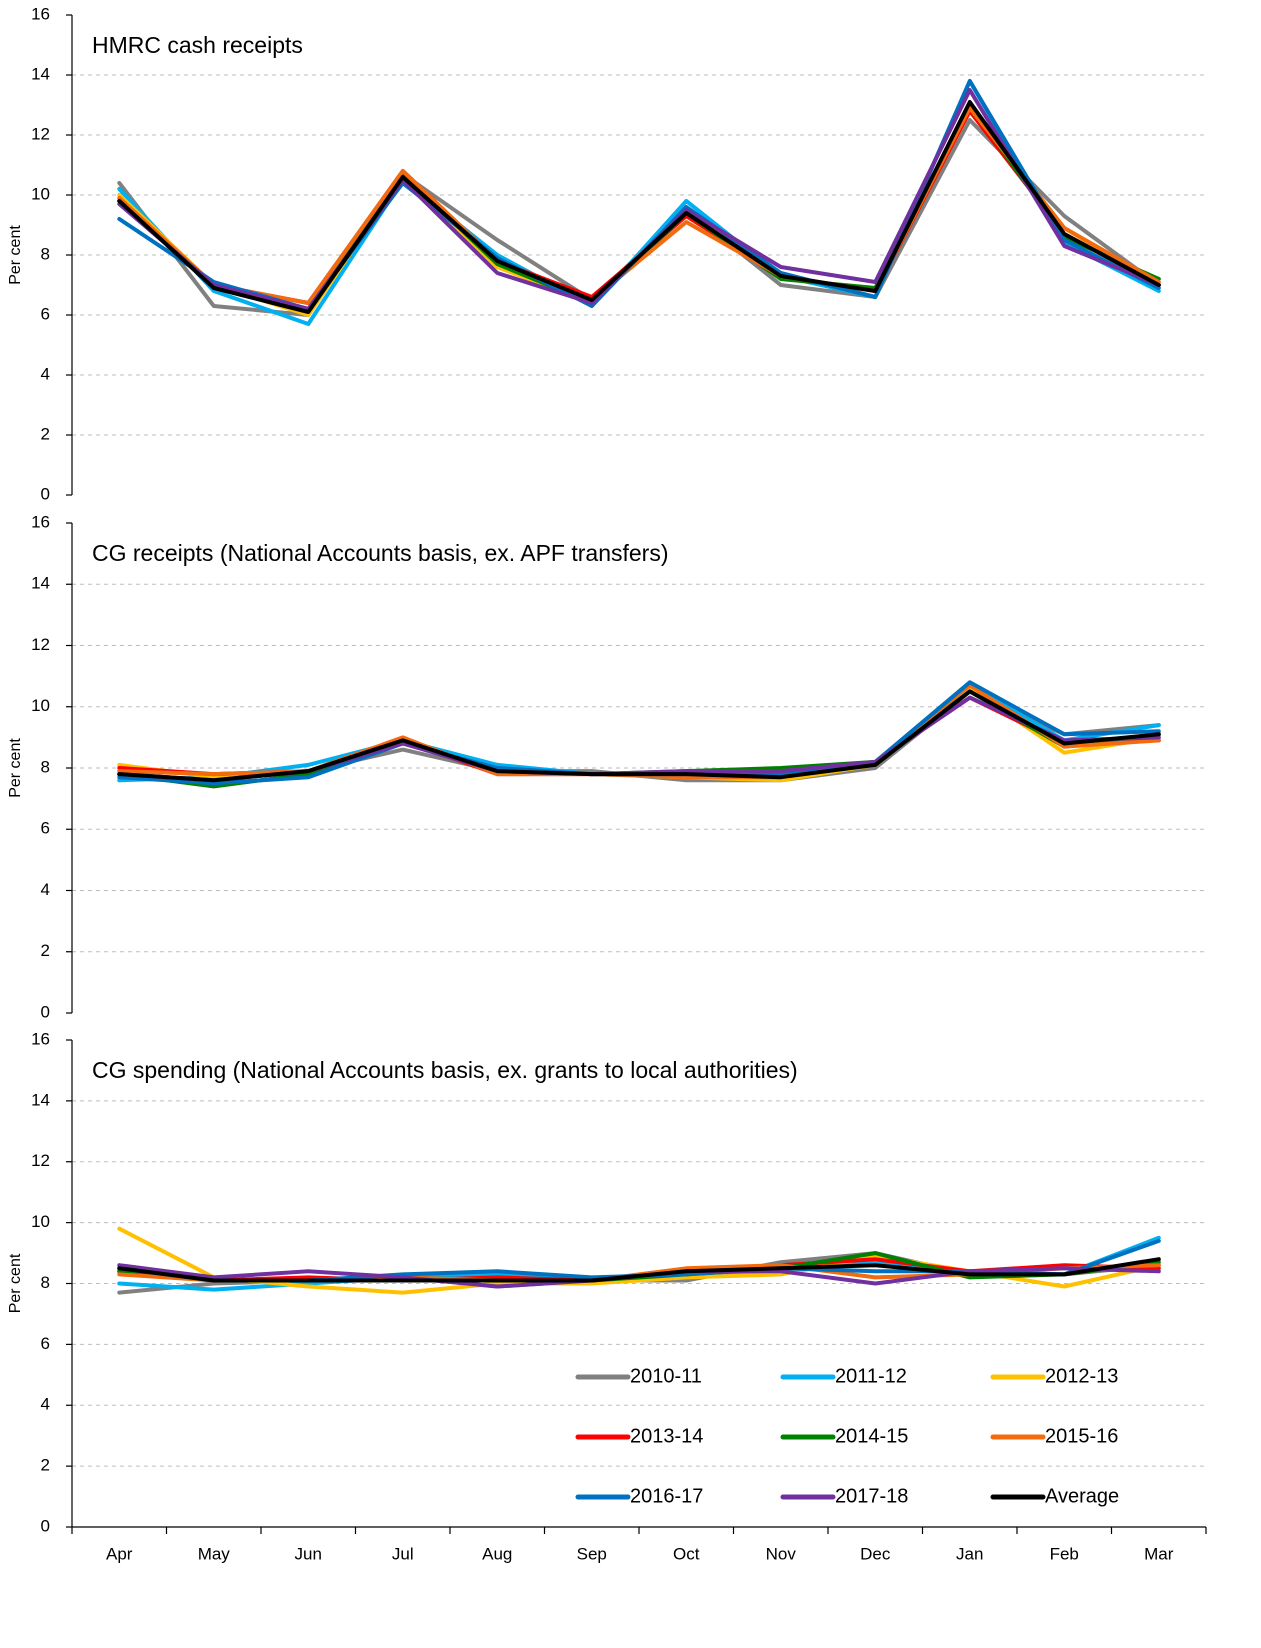 This screenshot has height=1648, width=1261. What do you see at coordinates (871, 1436) in the screenshot?
I see `legend-label: 2014-15` at bounding box center [871, 1436].